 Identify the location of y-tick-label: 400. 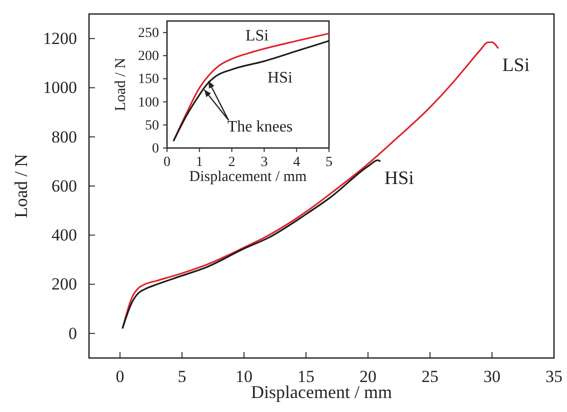
(64, 235).